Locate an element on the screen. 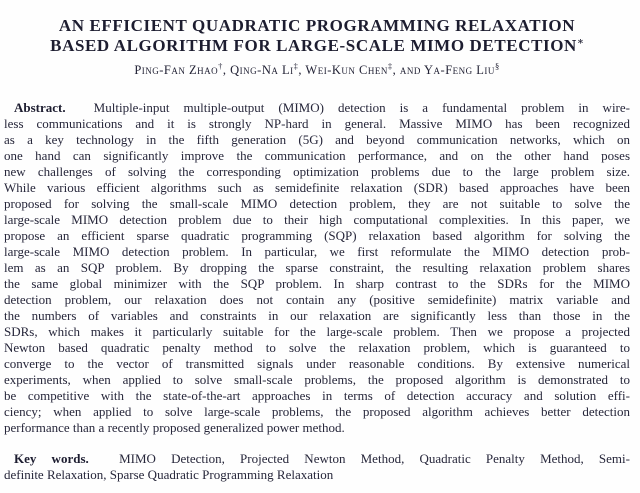 This screenshot has height=493, width=640. keywords-label: Key words. is located at coordinates (51, 458).